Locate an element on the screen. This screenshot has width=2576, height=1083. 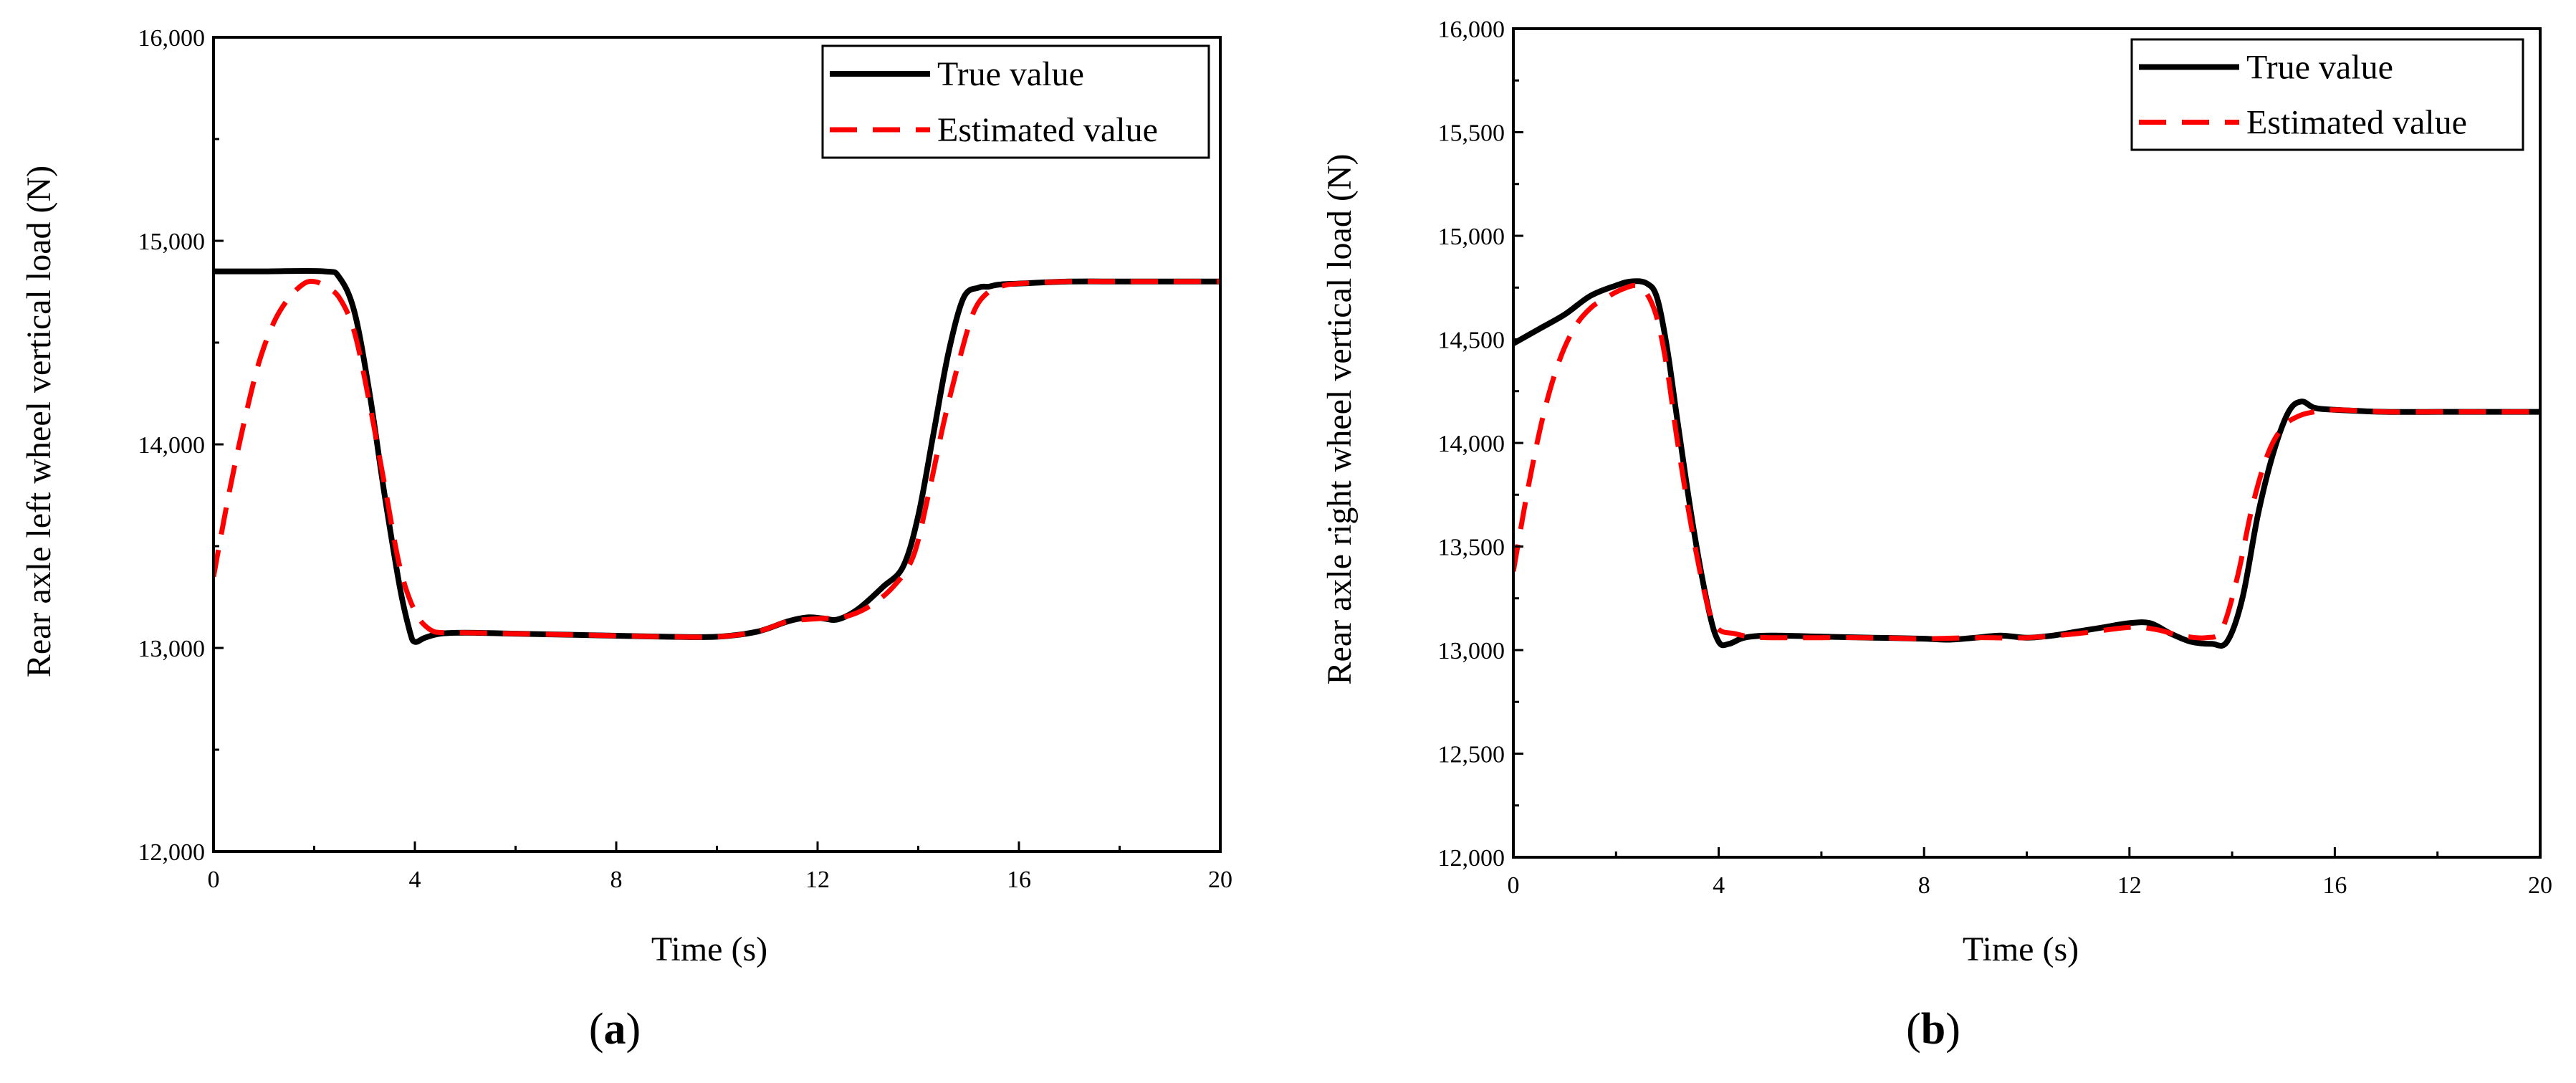
x-tick-label-b: 0 is located at coordinates (1514, 885).